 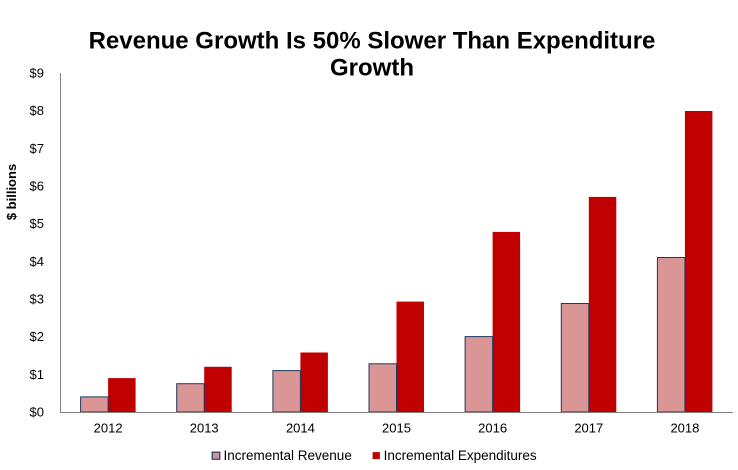 What do you see at coordinates (492, 427) in the screenshot?
I see `svg-text: 2016` at bounding box center [492, 427].